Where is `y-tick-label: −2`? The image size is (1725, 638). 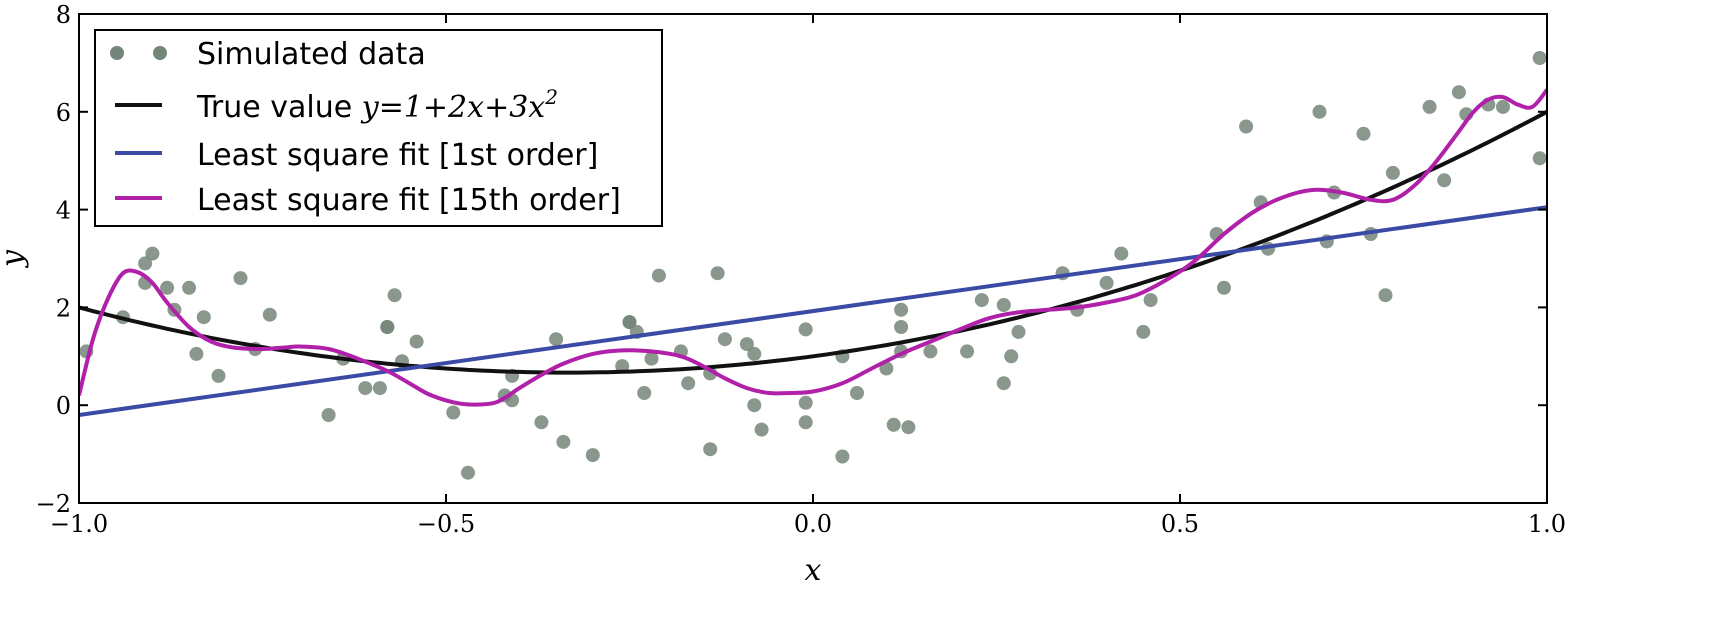 y-tick-label: −2 is located at coordinates (53, 504).